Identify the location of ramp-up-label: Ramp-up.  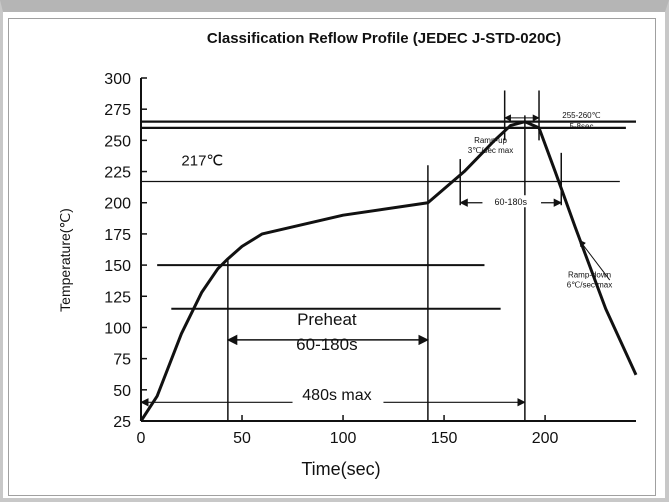
(490, 140).